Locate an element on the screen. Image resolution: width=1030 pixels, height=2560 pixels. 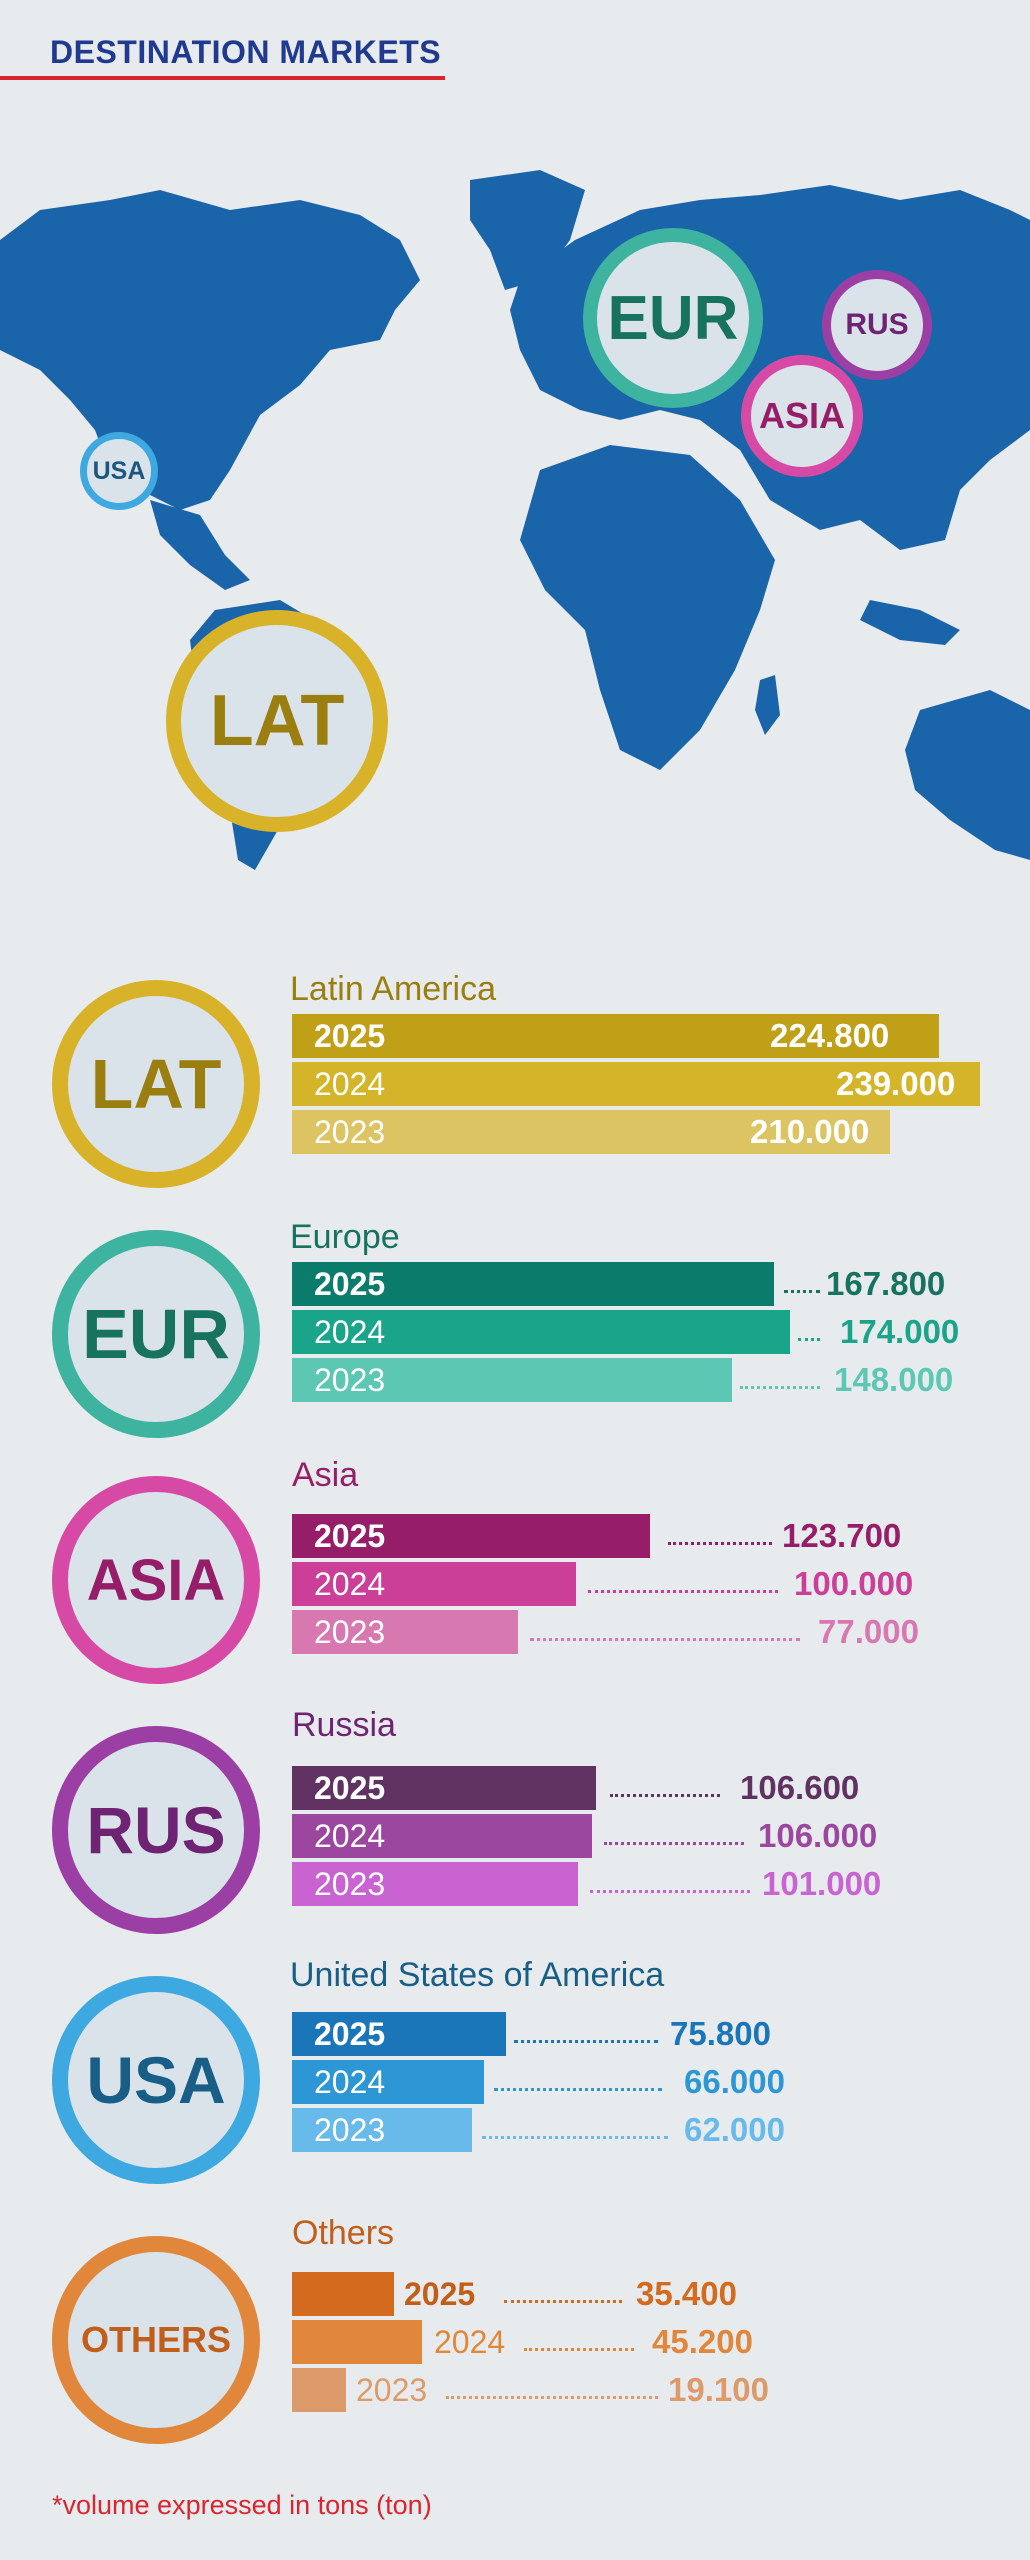
bar-usa-2024: 2024 is located at coordinates (388, 2082).